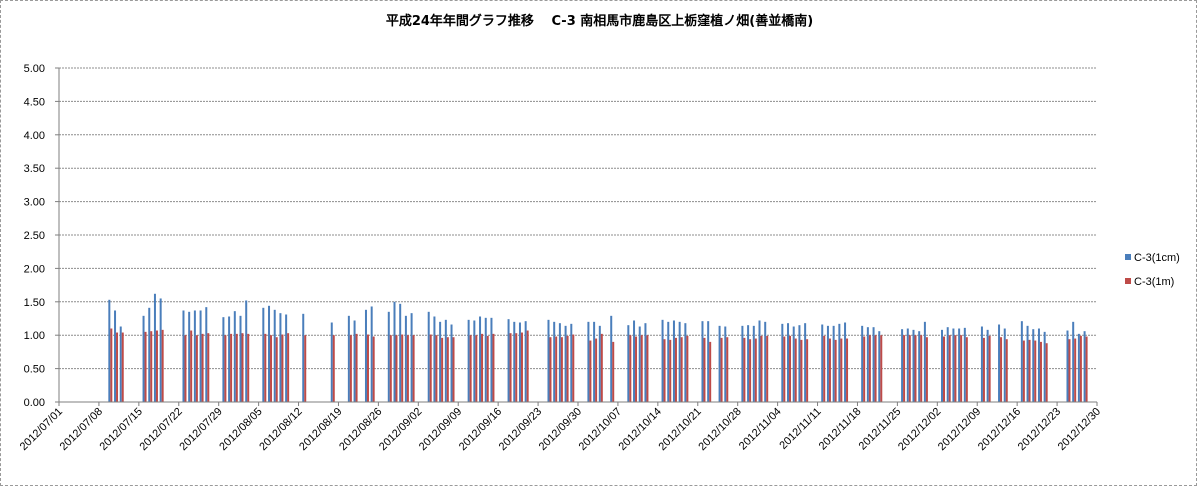 The width and height of the screenshot is (1199, 488). I want to click on y-tick-label: 1.50, so click(34, 303).